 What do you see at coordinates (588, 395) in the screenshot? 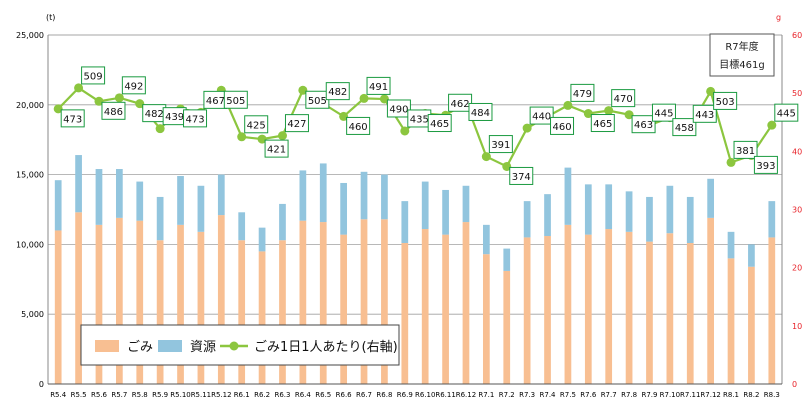
I see `x-tick-label: R7.6` at bounding box center [588, 395].